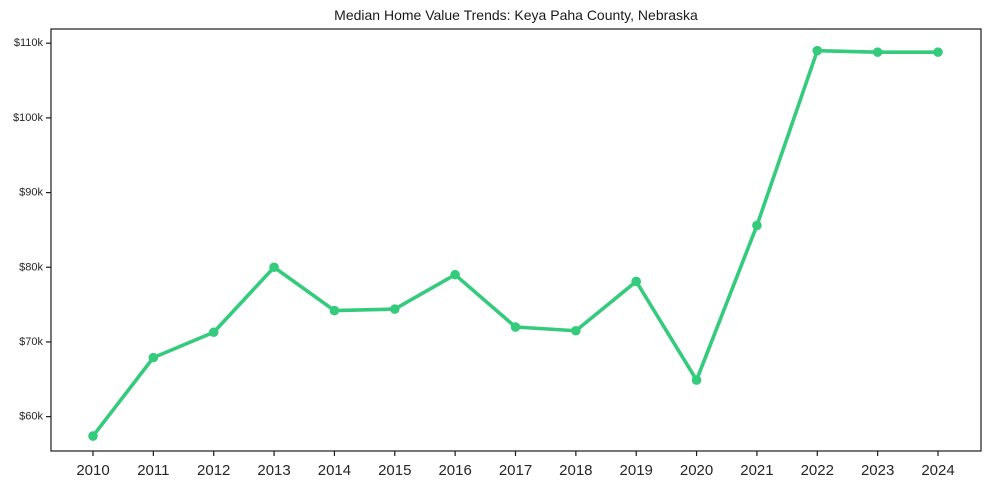 The height and width of the screenshot is (490, 989). What do you see at coordinates (31, 193) in the screenshot?
I see `y-axis-tick-label: $90k` at bounding box center [31, 193].